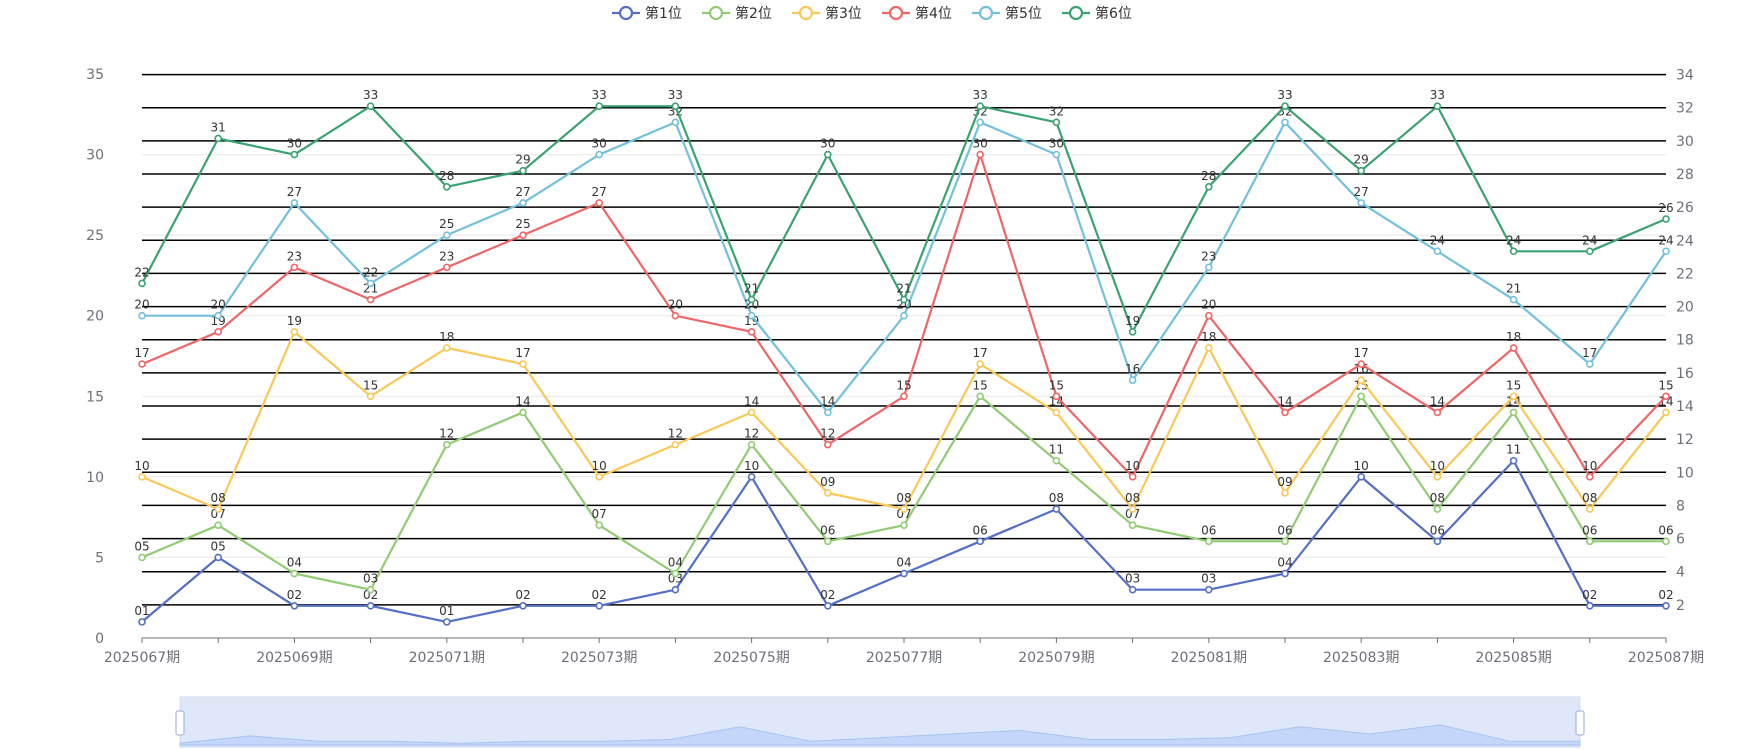 This screenshot has height=750, width=1750. I want to click on legend: 第1位 第2位 第3位 第4位 第5位 第6位, so click(872, 13).